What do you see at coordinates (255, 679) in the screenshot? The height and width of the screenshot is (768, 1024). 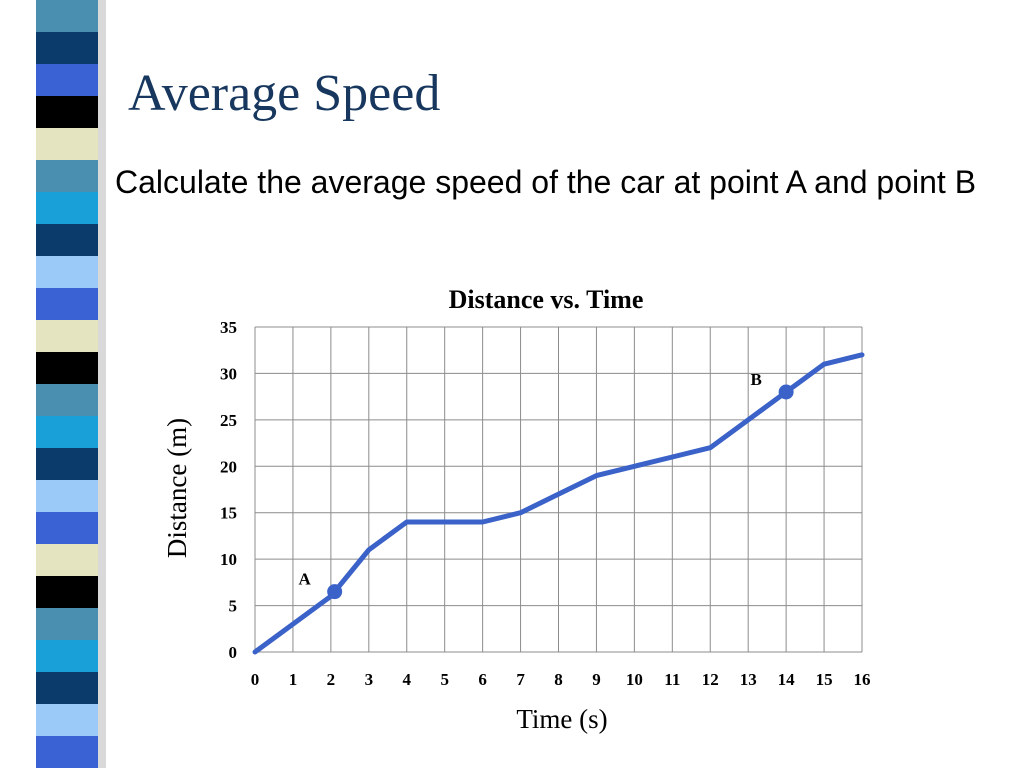 I see `x-tick-label: 0` at bounding box center [255, 679].